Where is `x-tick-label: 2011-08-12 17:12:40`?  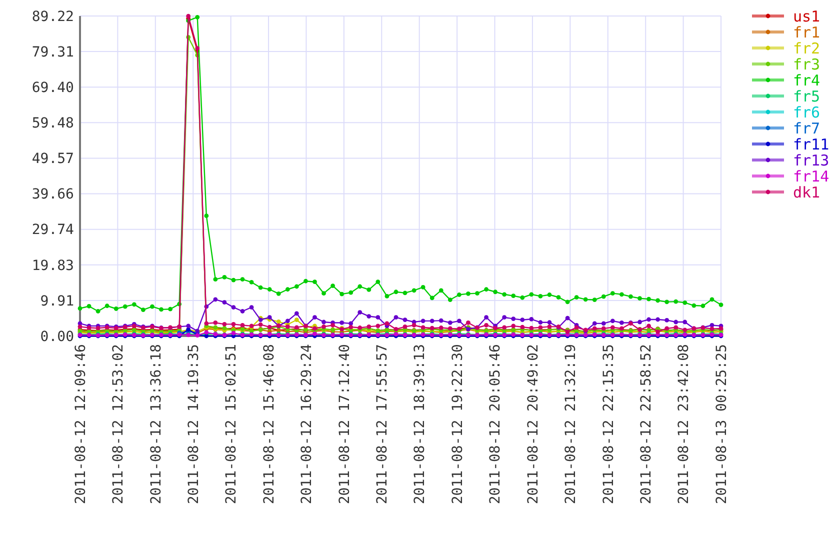
x-tick-label: 2011-08-12 17:12:40 is located at coordinates (344, 424).